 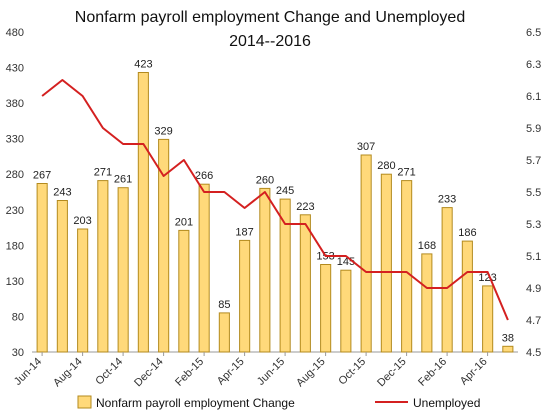 I want to click on bar-data-label: 243, so click(x=62, y=193).